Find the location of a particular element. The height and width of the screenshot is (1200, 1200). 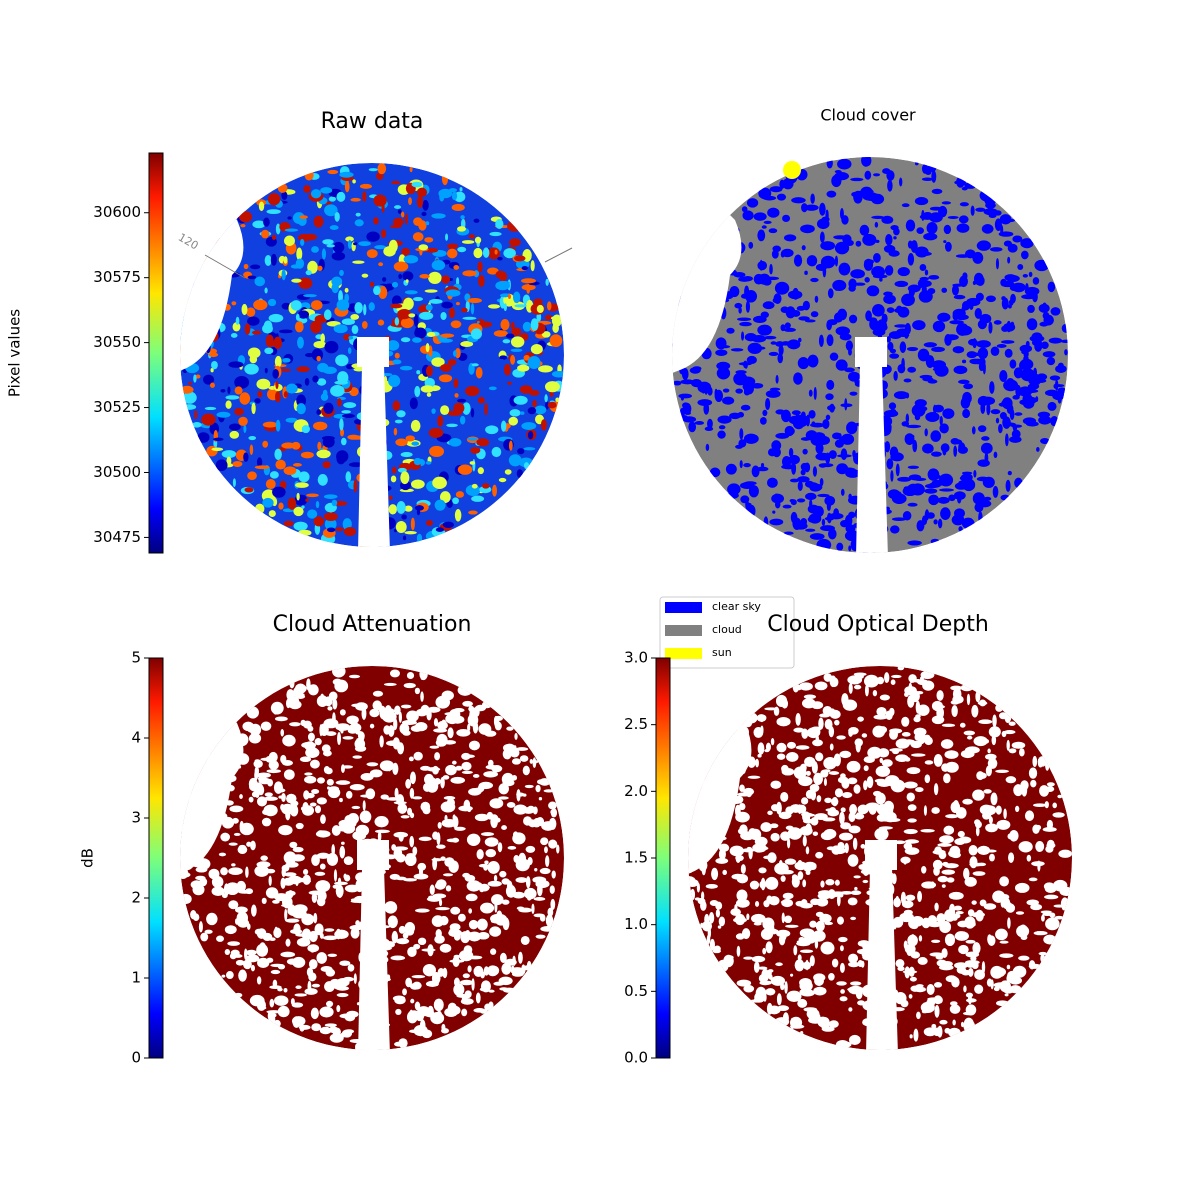

angle-line is located at coordinates (558, 255).